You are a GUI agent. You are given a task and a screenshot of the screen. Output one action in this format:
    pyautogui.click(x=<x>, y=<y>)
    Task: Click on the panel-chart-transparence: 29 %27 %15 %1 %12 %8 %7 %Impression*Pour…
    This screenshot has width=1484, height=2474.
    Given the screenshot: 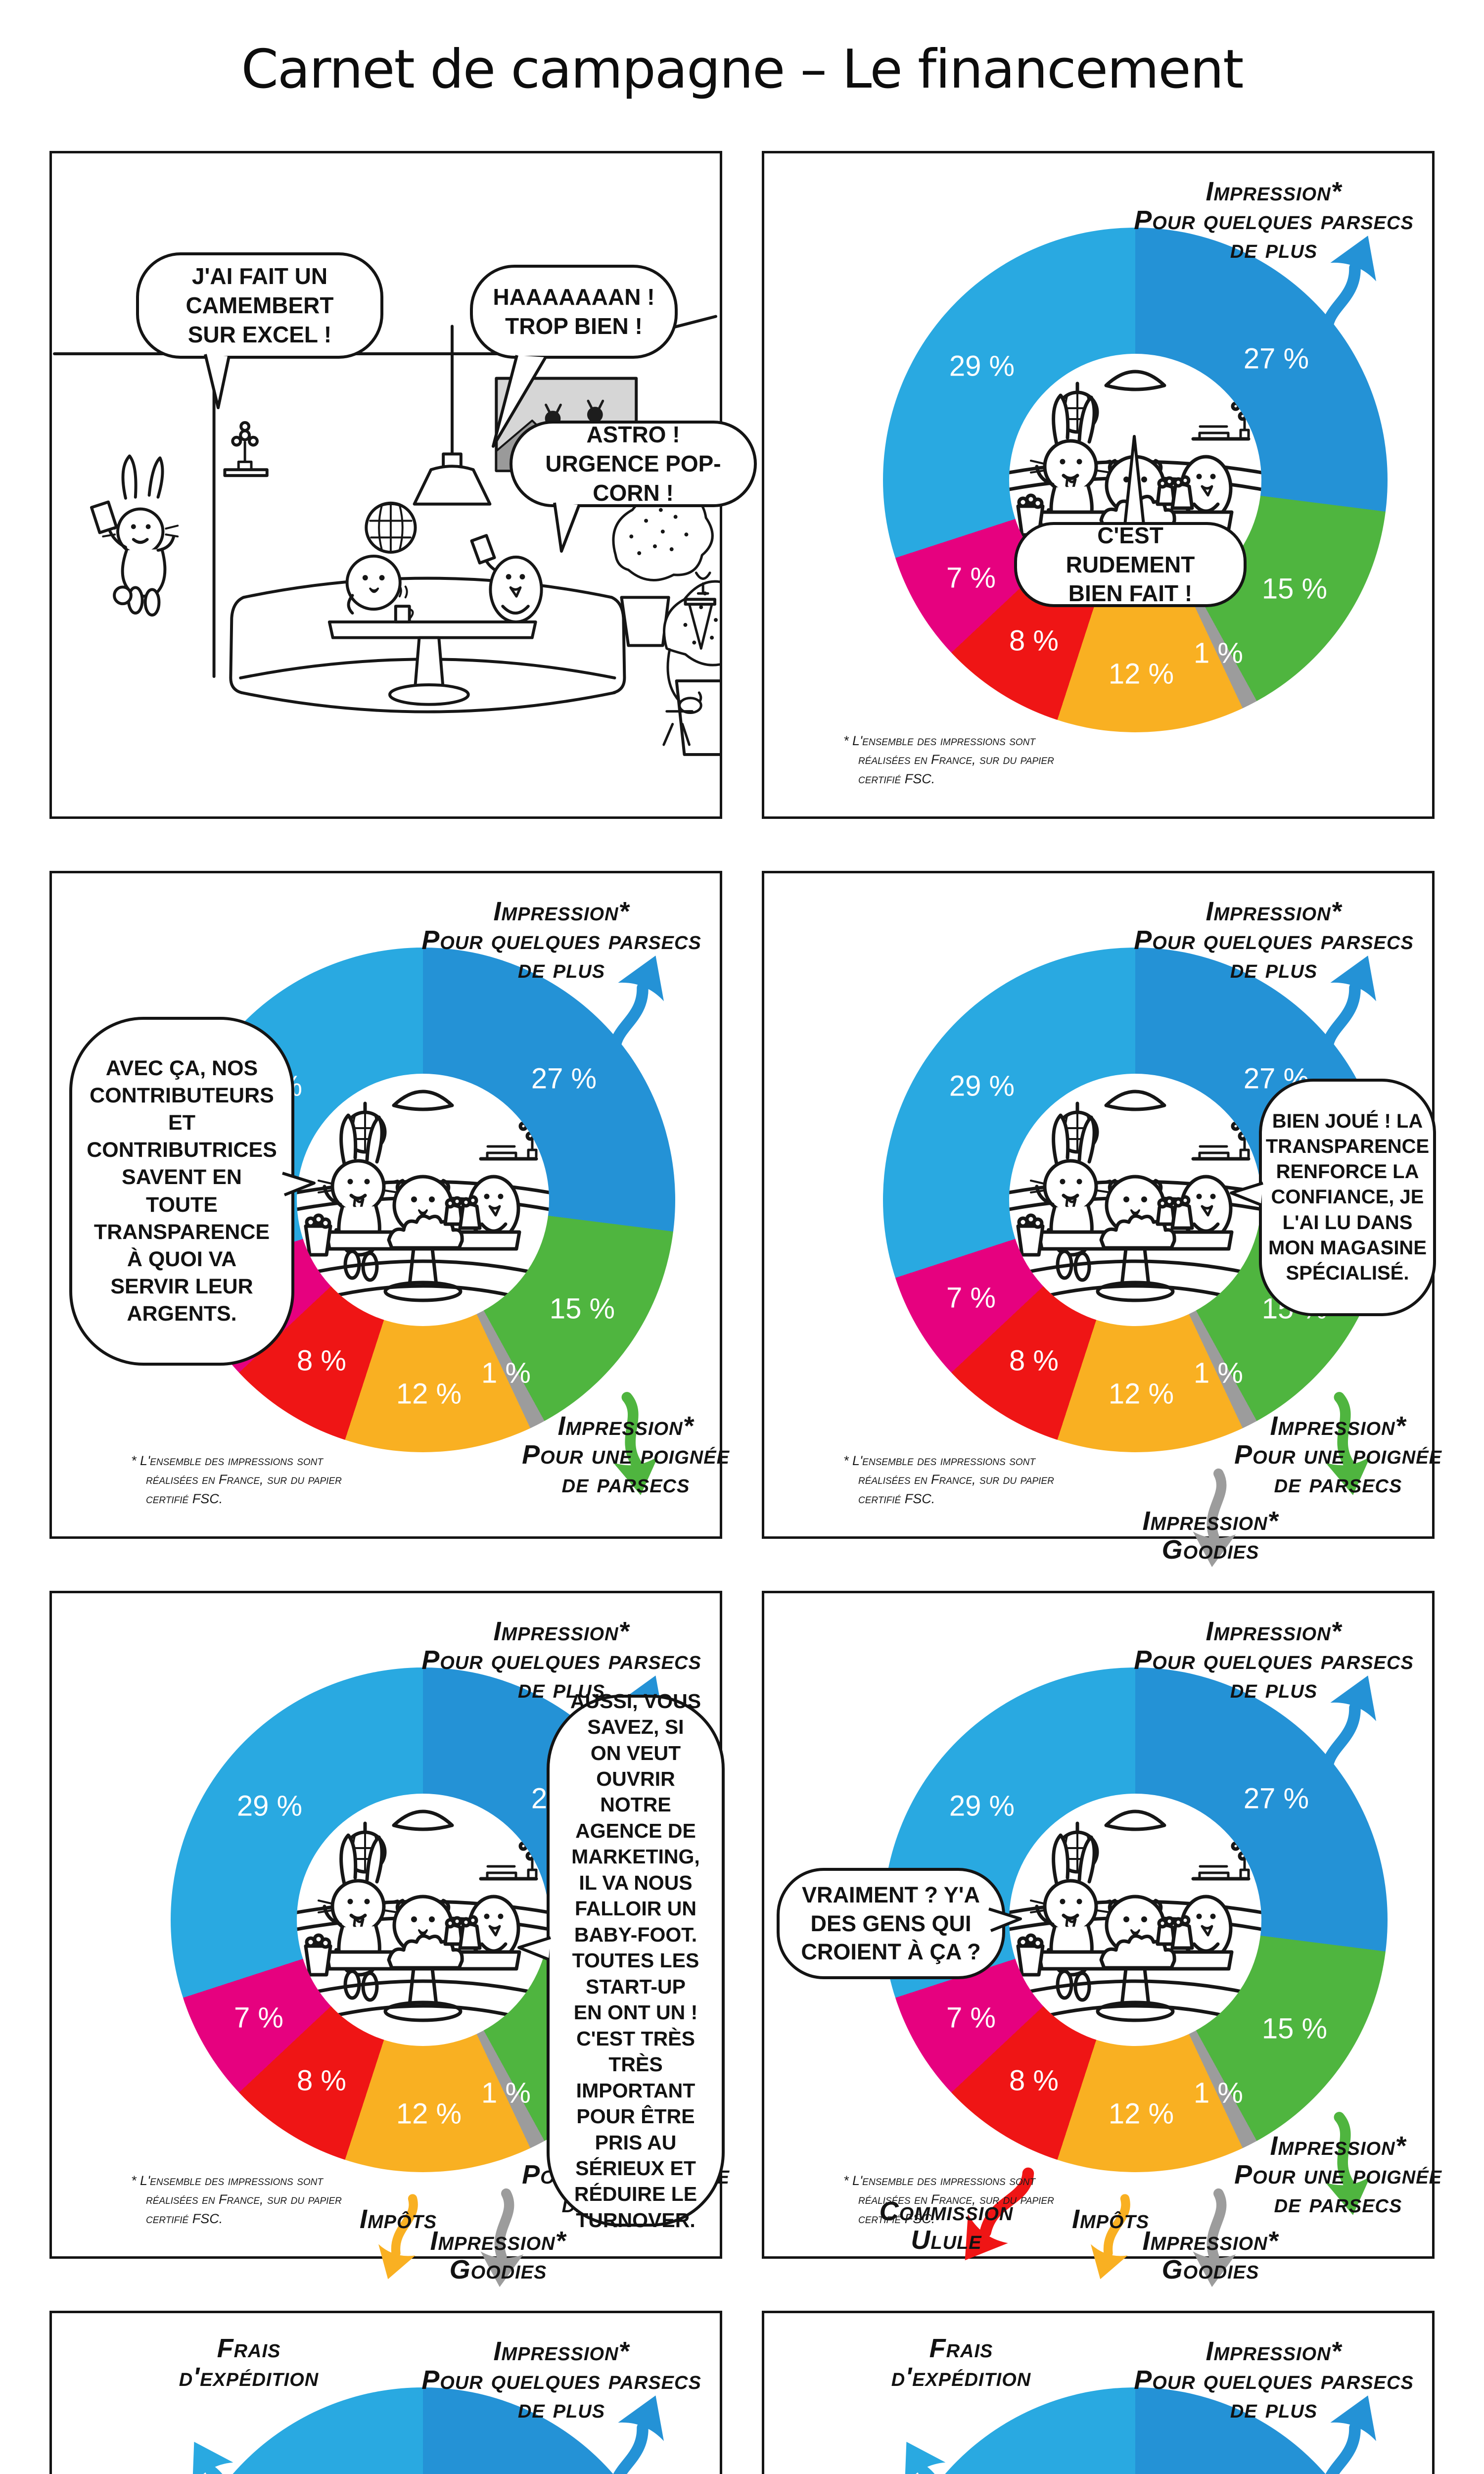 What is the action you would take?
    pyautogui.click(x=389, y=1205)
    